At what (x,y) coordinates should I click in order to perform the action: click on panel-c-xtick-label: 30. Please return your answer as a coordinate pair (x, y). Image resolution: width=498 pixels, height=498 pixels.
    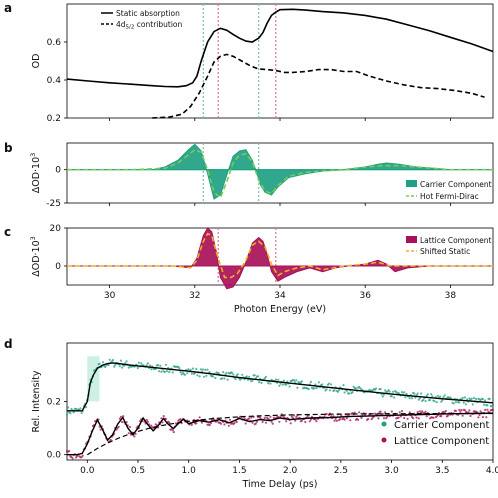
    Looking at the image, I should click on (110, 296).